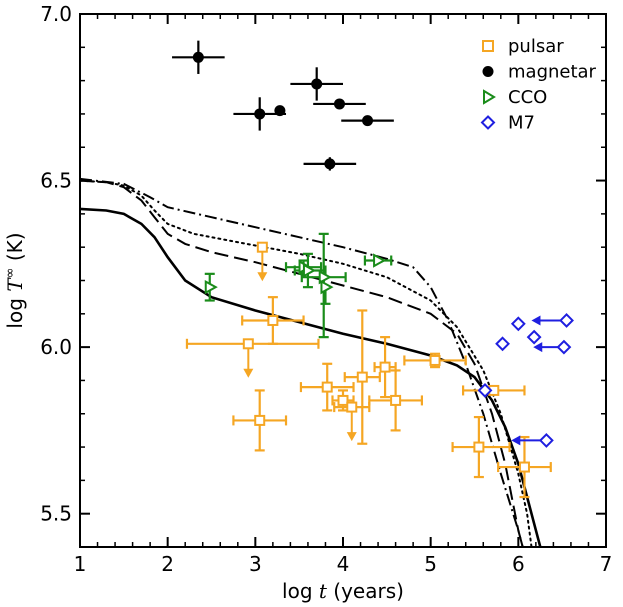 The image size is (623, 607). I want to click on x-tick-label: 1, so click(80, 564).